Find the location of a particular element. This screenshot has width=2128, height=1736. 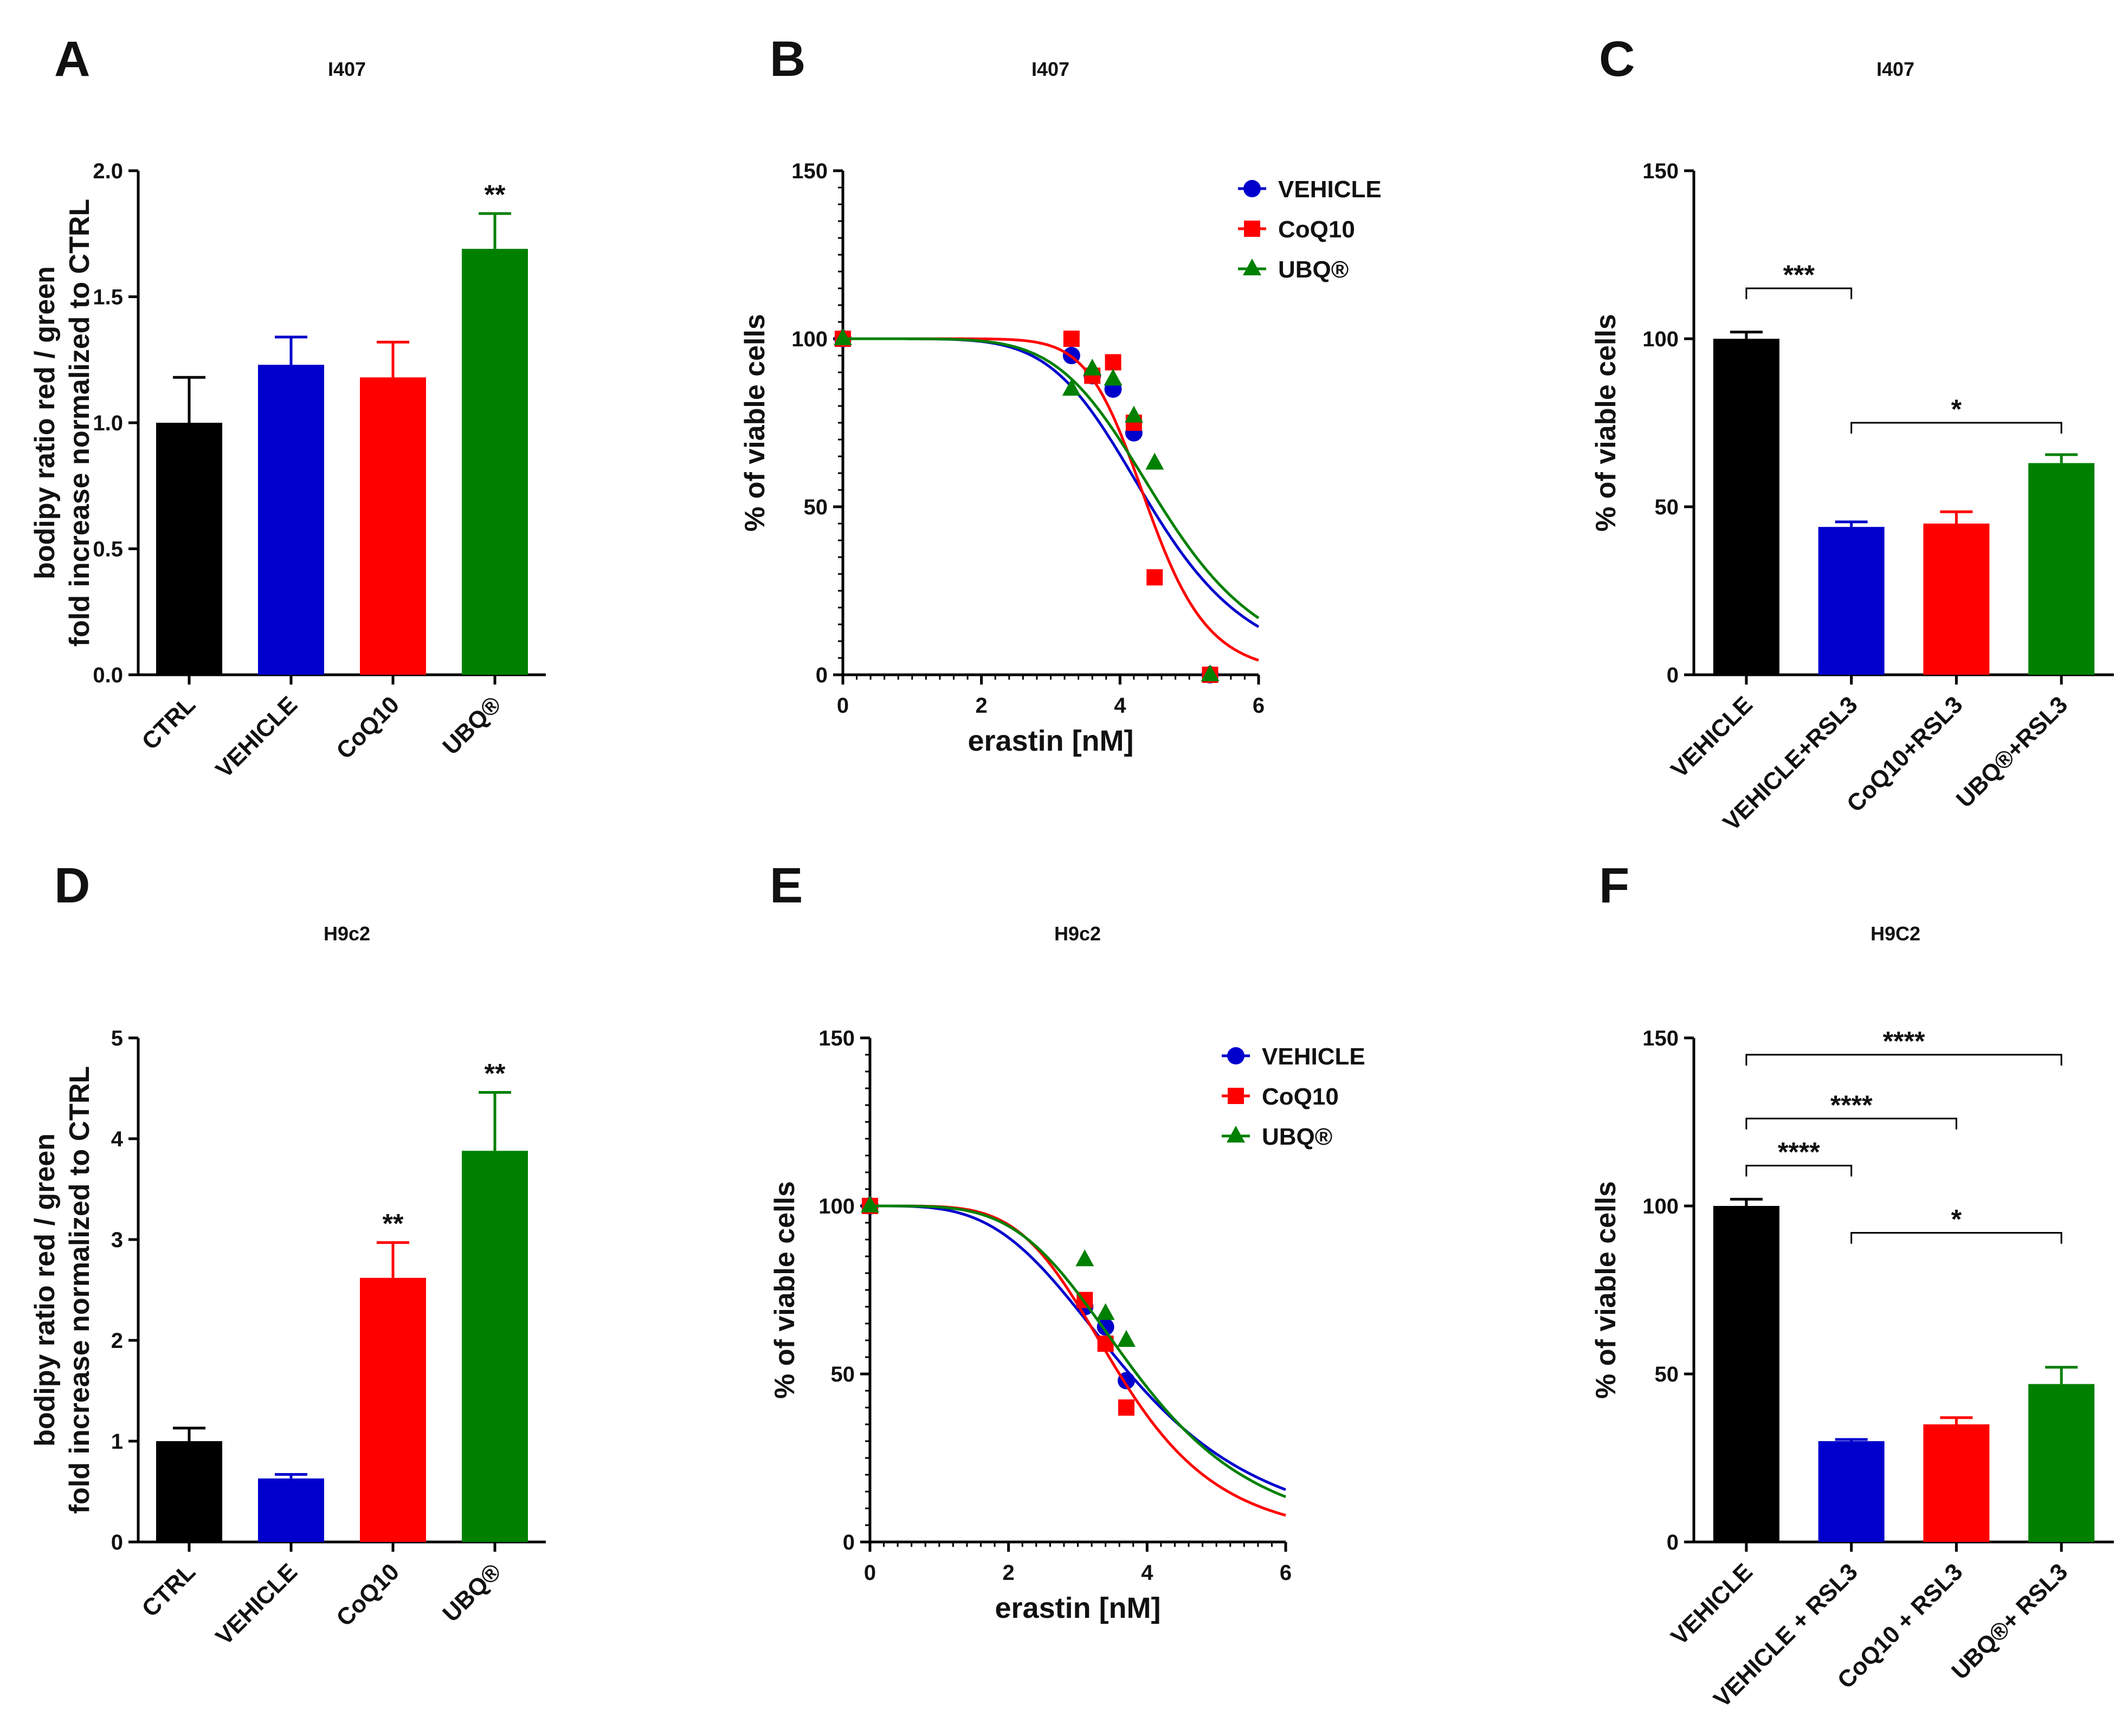

y-tick-label: 4 is located at coordinates (117, 1139).